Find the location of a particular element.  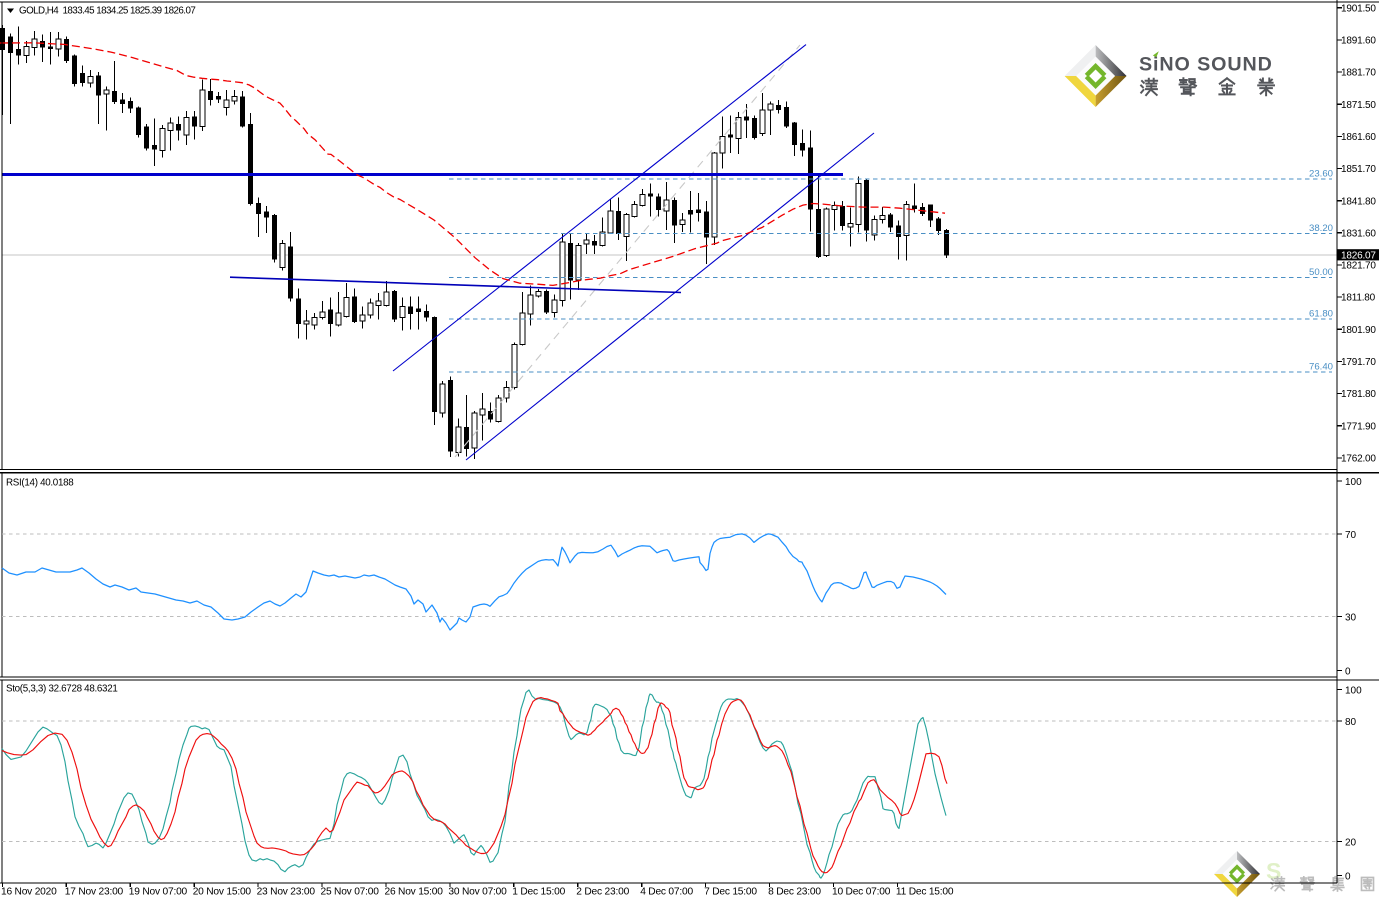

svg-text: SiNO SOUND is located at coordinates (1206, 64).